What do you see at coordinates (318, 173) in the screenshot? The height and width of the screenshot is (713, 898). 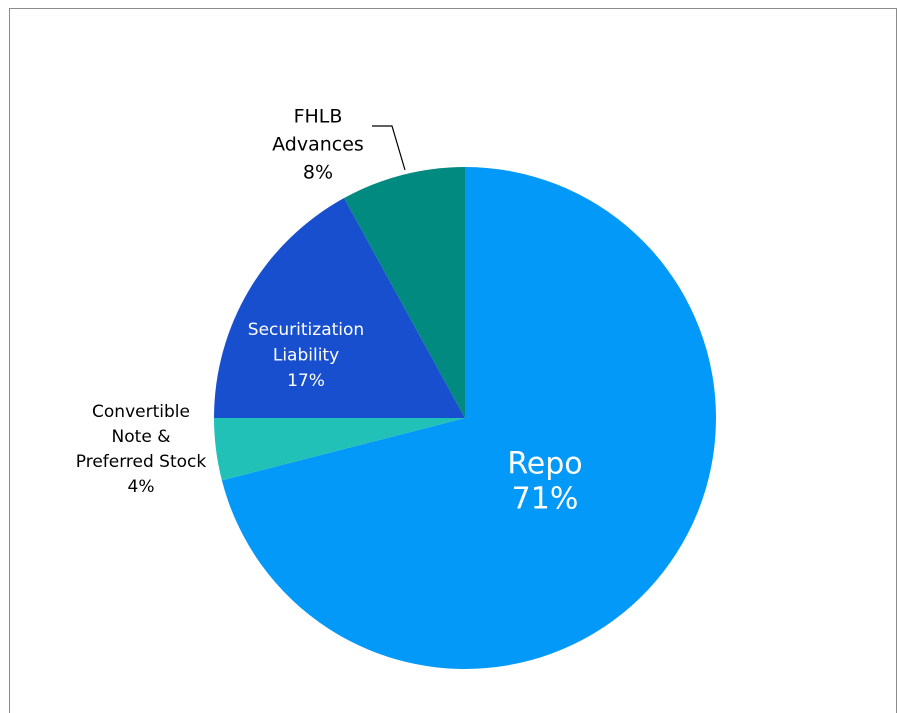 I see `slice-value-label: 8%` at bounding box center [318, 173].